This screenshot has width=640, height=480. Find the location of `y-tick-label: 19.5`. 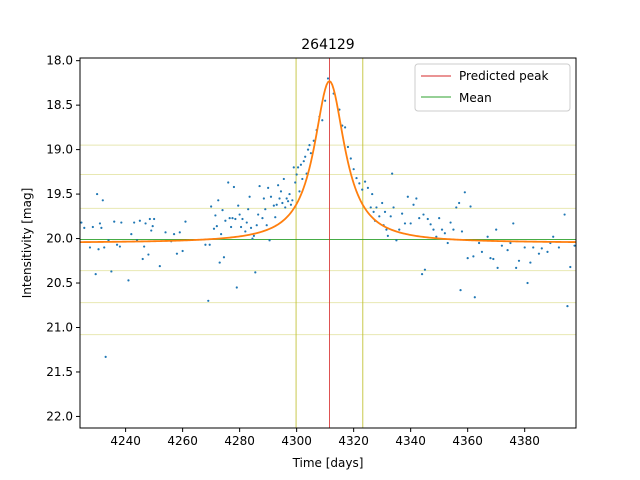

y-tick-label: 19.5 is located at coordinates (59, 194).